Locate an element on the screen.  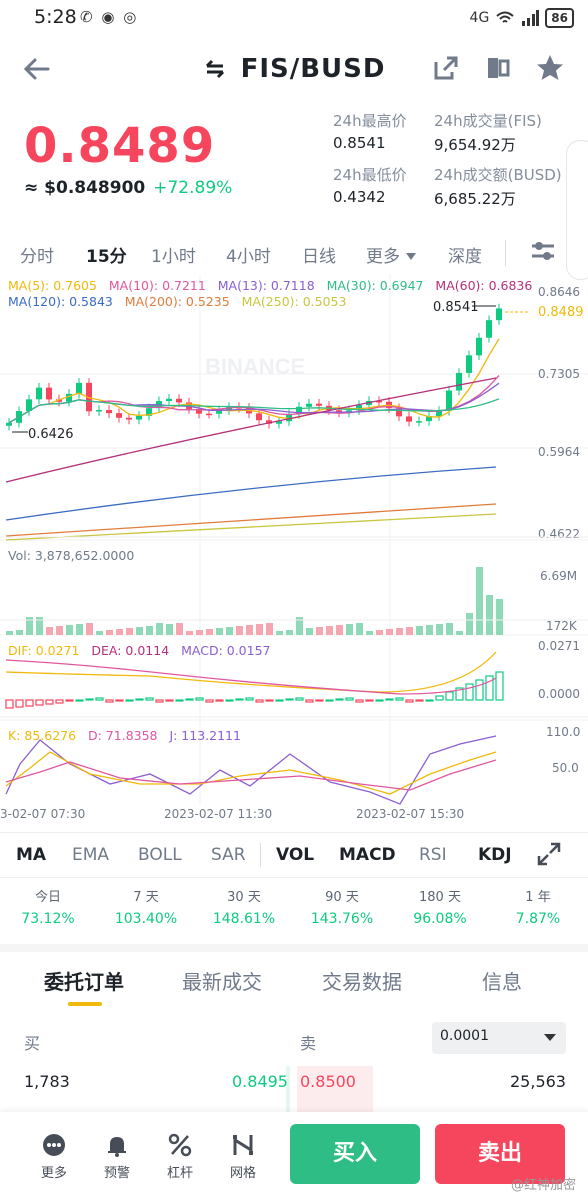
ind-vol: VOL is located at coordinates (295, 855).